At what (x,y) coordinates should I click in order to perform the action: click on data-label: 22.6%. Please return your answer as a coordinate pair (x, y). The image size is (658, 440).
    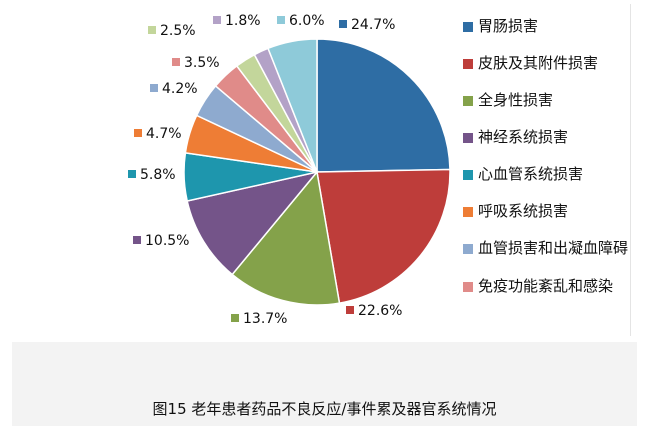
    Looking at the image, I should click on (380, 311).